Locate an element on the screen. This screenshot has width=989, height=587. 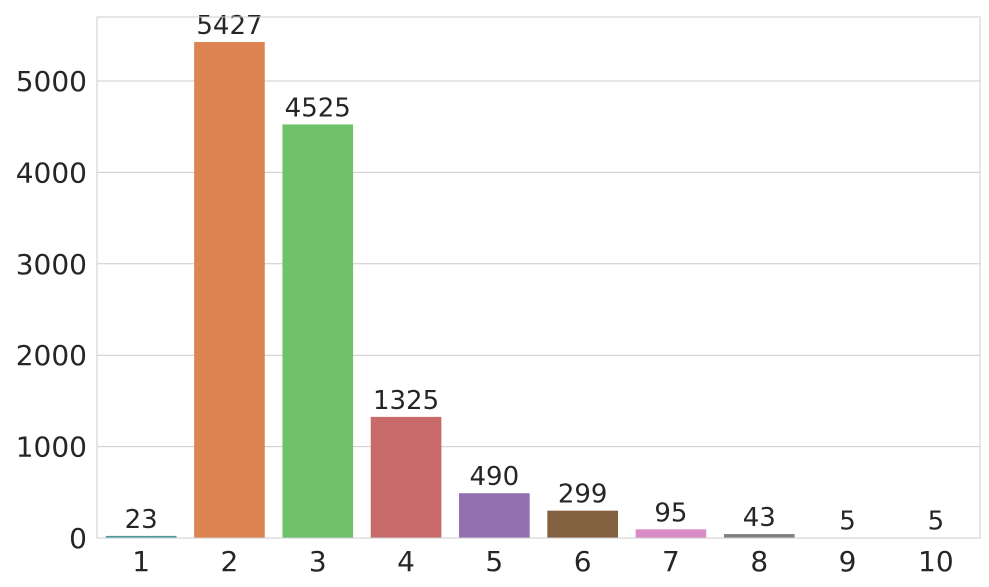
data-label-6: 299 is located at coordinates (583, 495).